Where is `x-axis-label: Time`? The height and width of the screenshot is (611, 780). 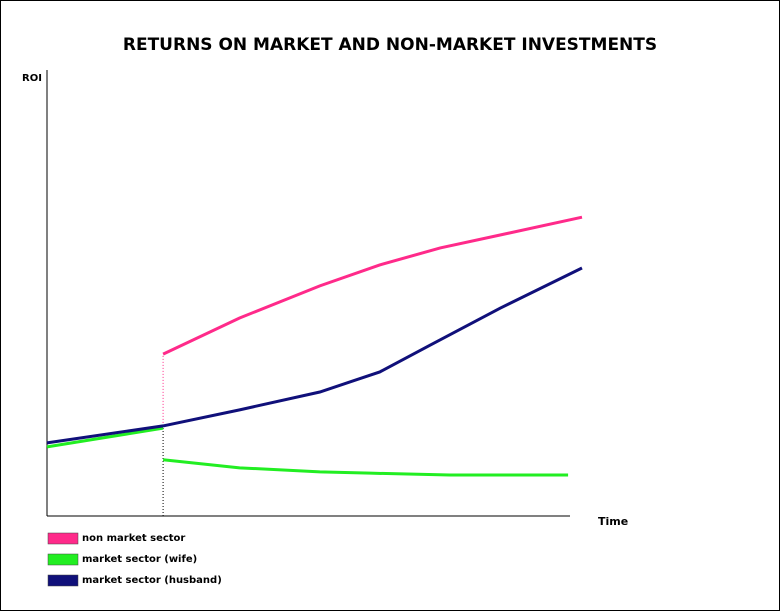 x-axis-label: Time is located at coordinates (613, 521).